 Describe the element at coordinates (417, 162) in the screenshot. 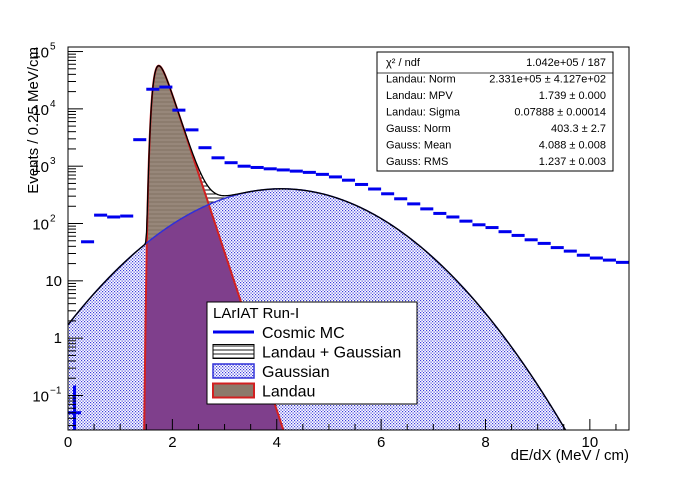

I see `stats-key: Gauss: RMS` at that location.